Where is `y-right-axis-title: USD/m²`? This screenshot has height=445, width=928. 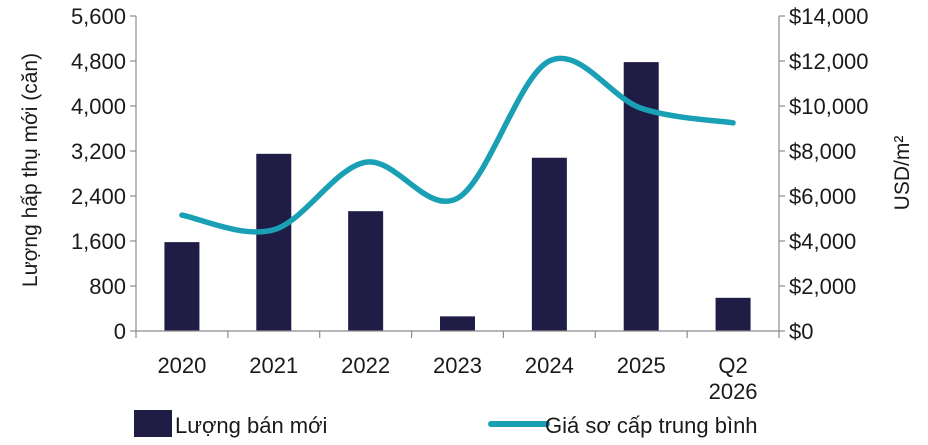
y-right-axis-title: USD/m² is located at coordinates (902, 173).